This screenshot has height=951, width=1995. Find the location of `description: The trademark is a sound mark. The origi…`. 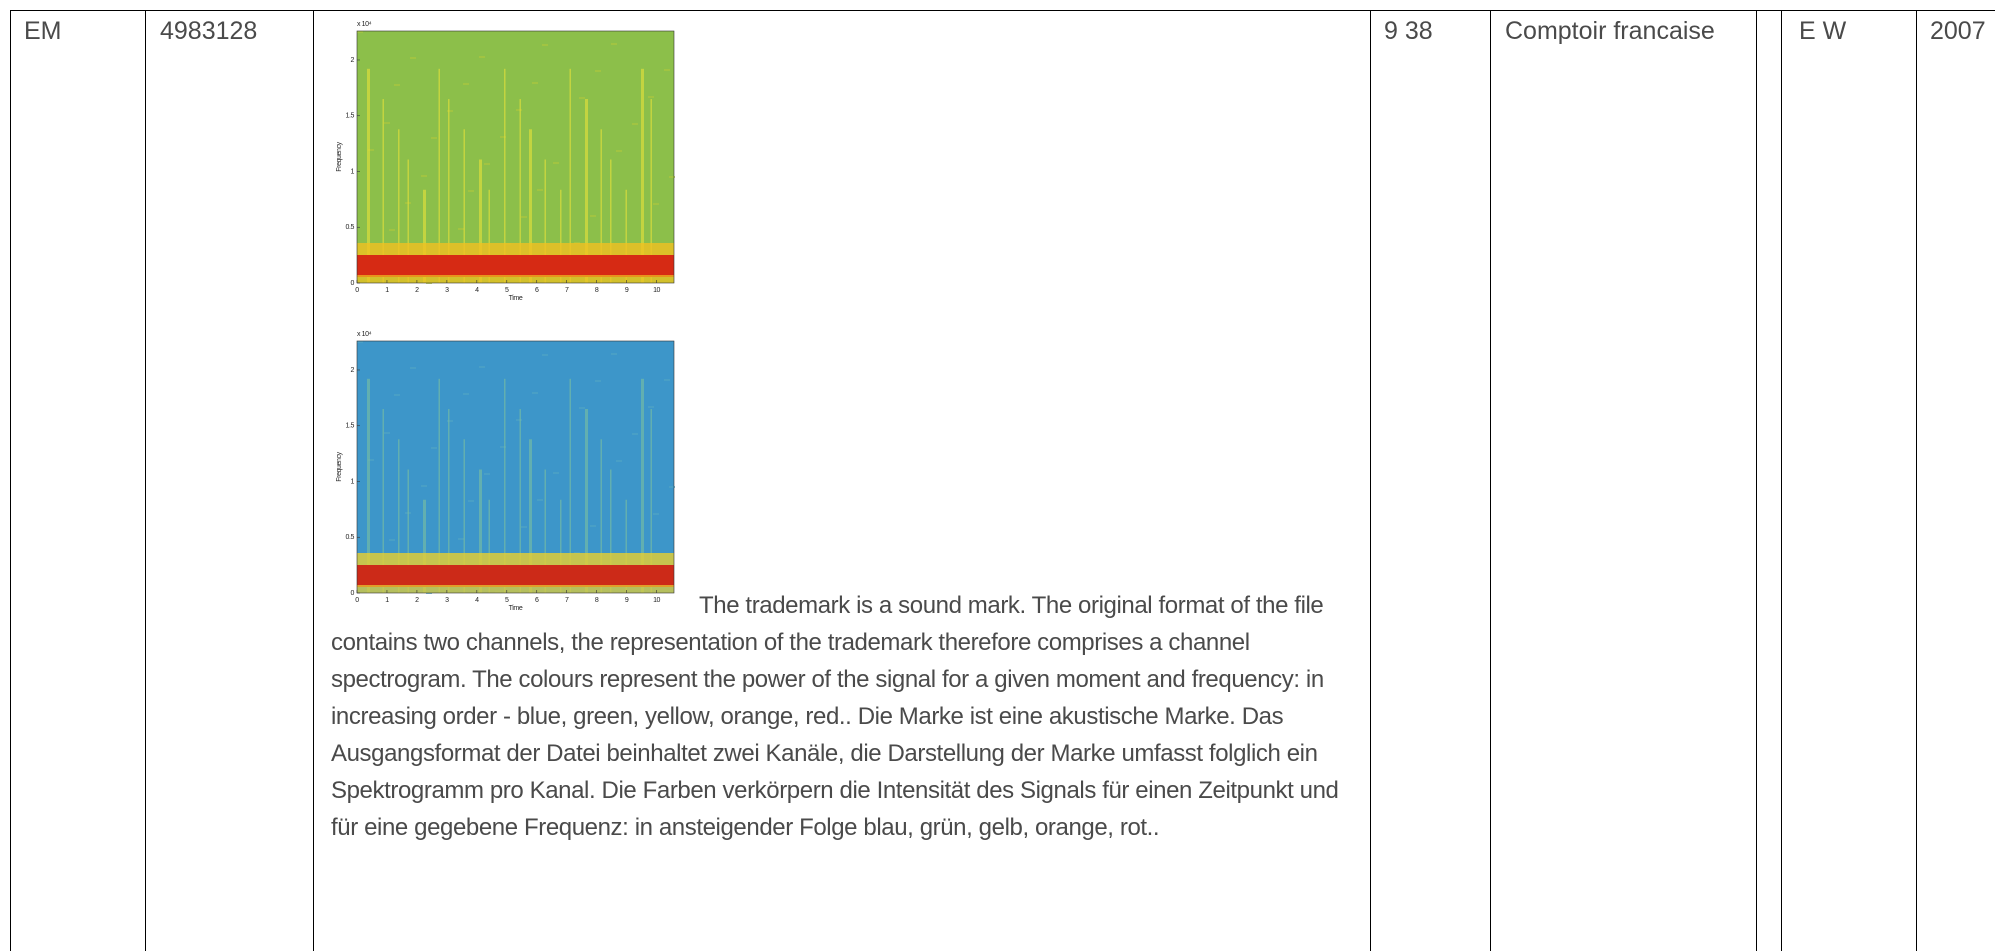

description: The trademark is a sound mark. The origi… is located at coordinates (835, 716).